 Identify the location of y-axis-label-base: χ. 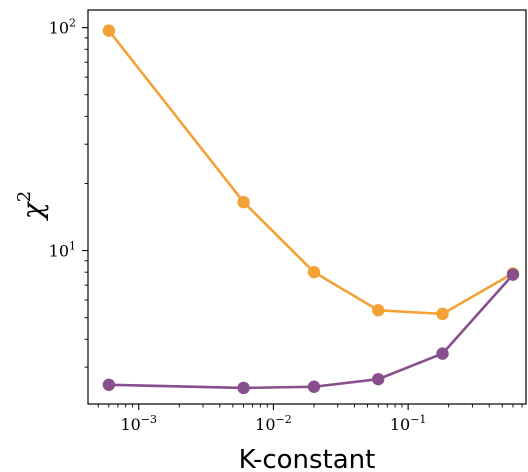
(32, 210).